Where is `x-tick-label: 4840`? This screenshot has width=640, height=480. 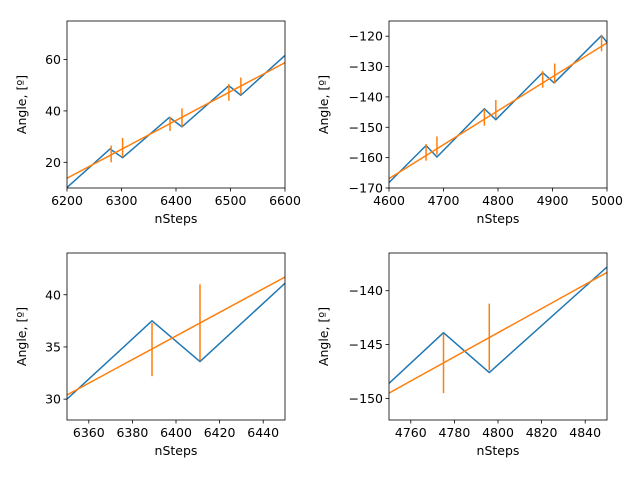 x-tick-label: 4840 is located at coordinates (585, 432).